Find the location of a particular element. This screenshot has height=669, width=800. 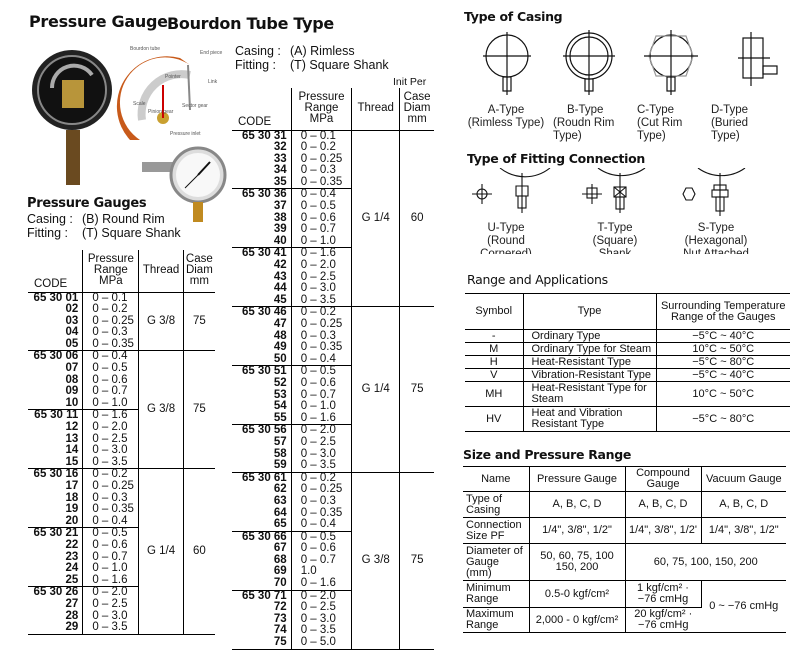

code-cell: 65 30 61 is located at coordinates (262, 478).